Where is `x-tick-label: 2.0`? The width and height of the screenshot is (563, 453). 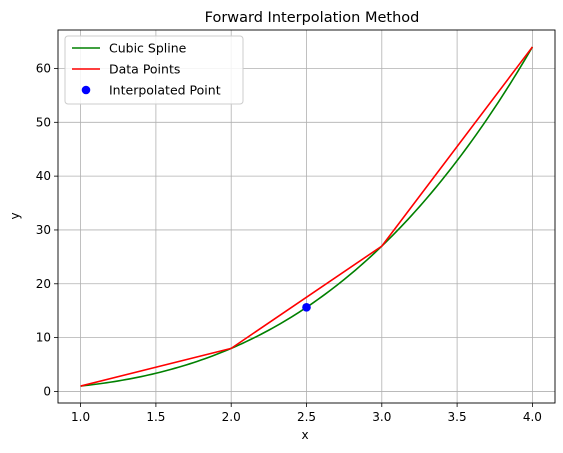
x-tick-label: 2.0 is located at coordinates (231, 417).